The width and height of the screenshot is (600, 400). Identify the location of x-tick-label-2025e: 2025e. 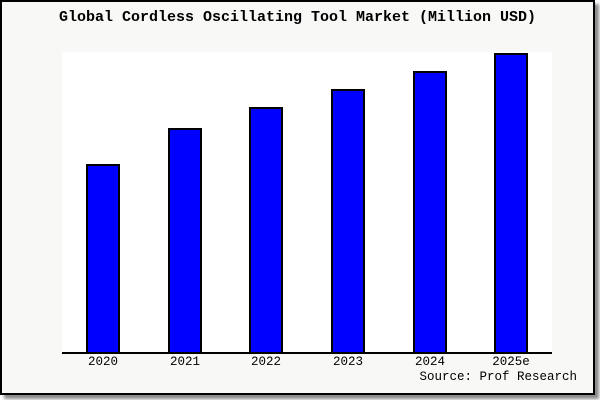
(511, 362).